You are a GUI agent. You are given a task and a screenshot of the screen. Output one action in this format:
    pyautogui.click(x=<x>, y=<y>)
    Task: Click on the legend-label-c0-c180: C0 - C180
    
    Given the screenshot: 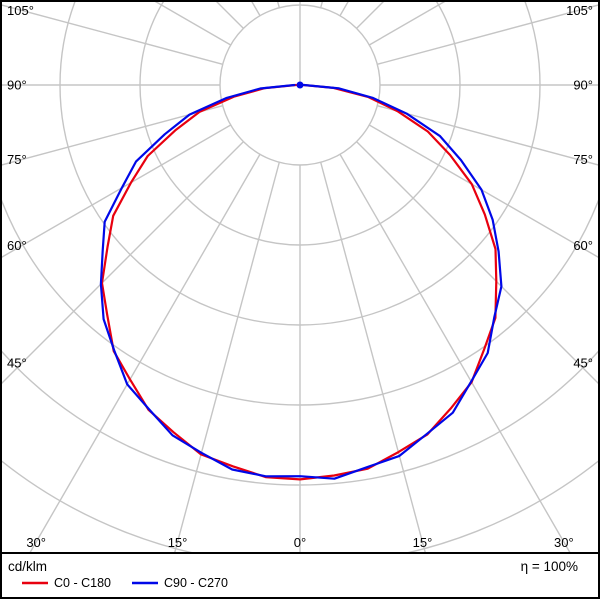 What is the action you would take?
    pyautogui.click(x=82, y=583)
    